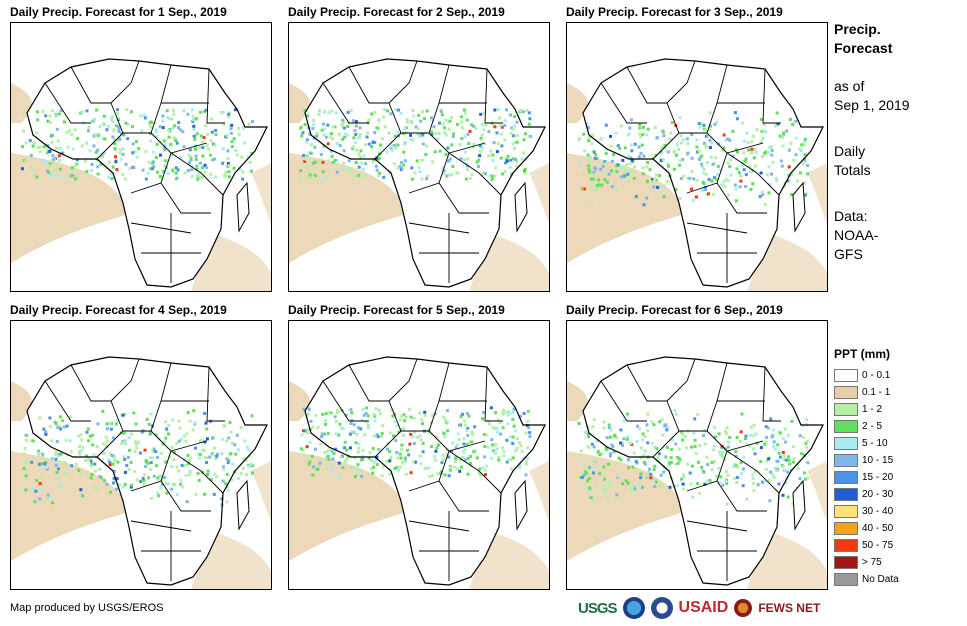 Image resolution: width=967 pixels, height=626 pixels. I want to click on legend-label: 10 - 15, so click(878, 460).